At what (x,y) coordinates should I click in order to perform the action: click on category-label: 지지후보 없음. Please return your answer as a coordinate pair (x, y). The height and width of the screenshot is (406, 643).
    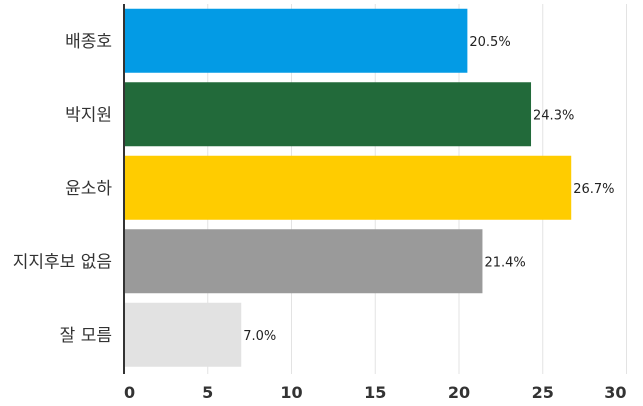
    Looking at the image, I should click on (62, 262).